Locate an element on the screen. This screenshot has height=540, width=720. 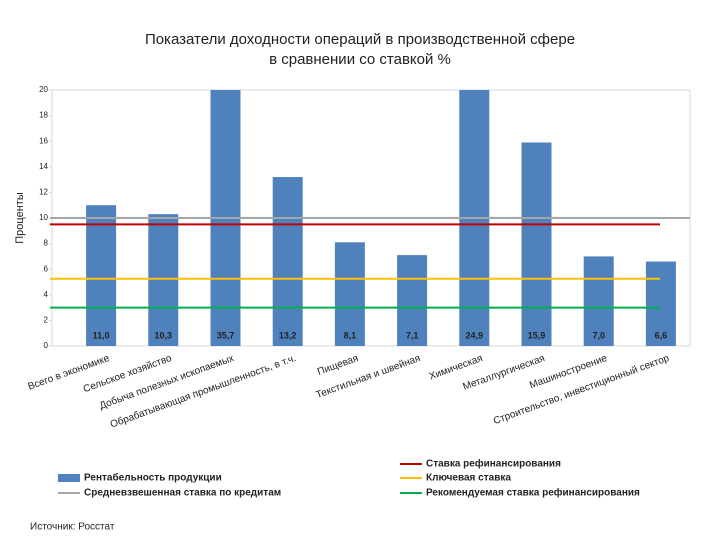
data-label: 10,3 is located at coordinates (164, 335).